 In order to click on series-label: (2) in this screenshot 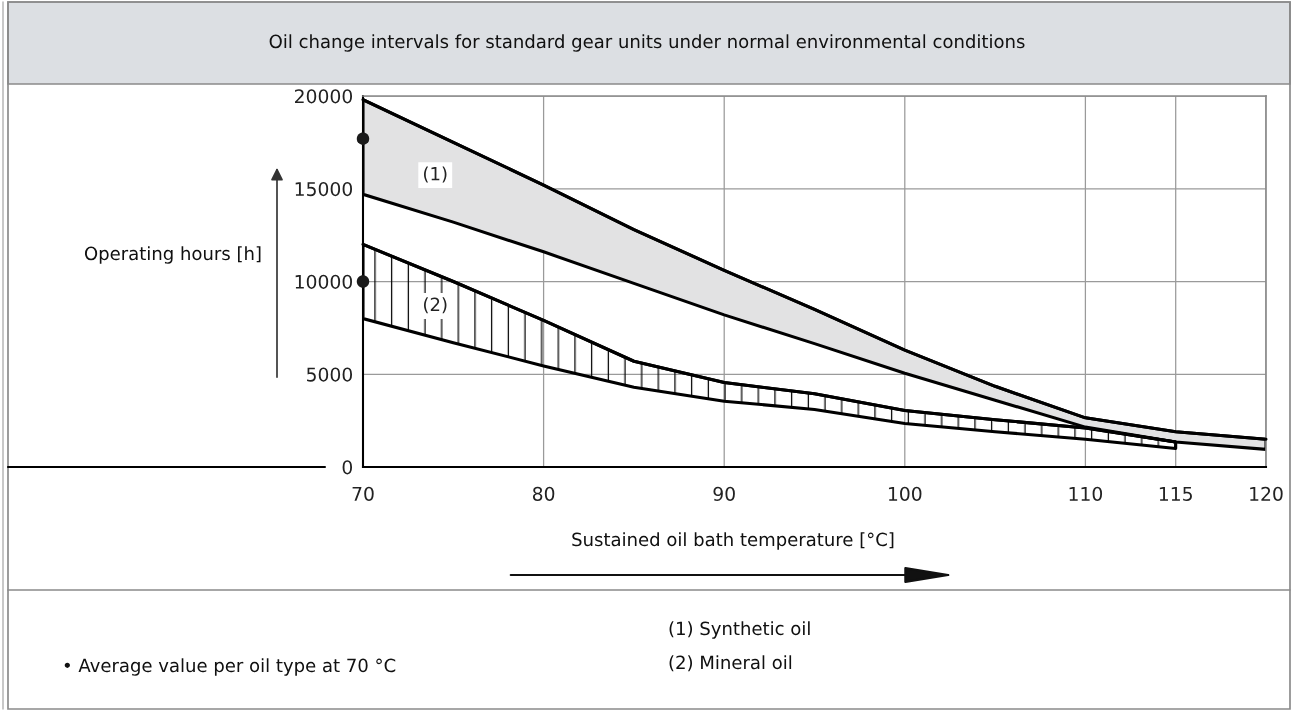, I will do `click(435, 305)`.